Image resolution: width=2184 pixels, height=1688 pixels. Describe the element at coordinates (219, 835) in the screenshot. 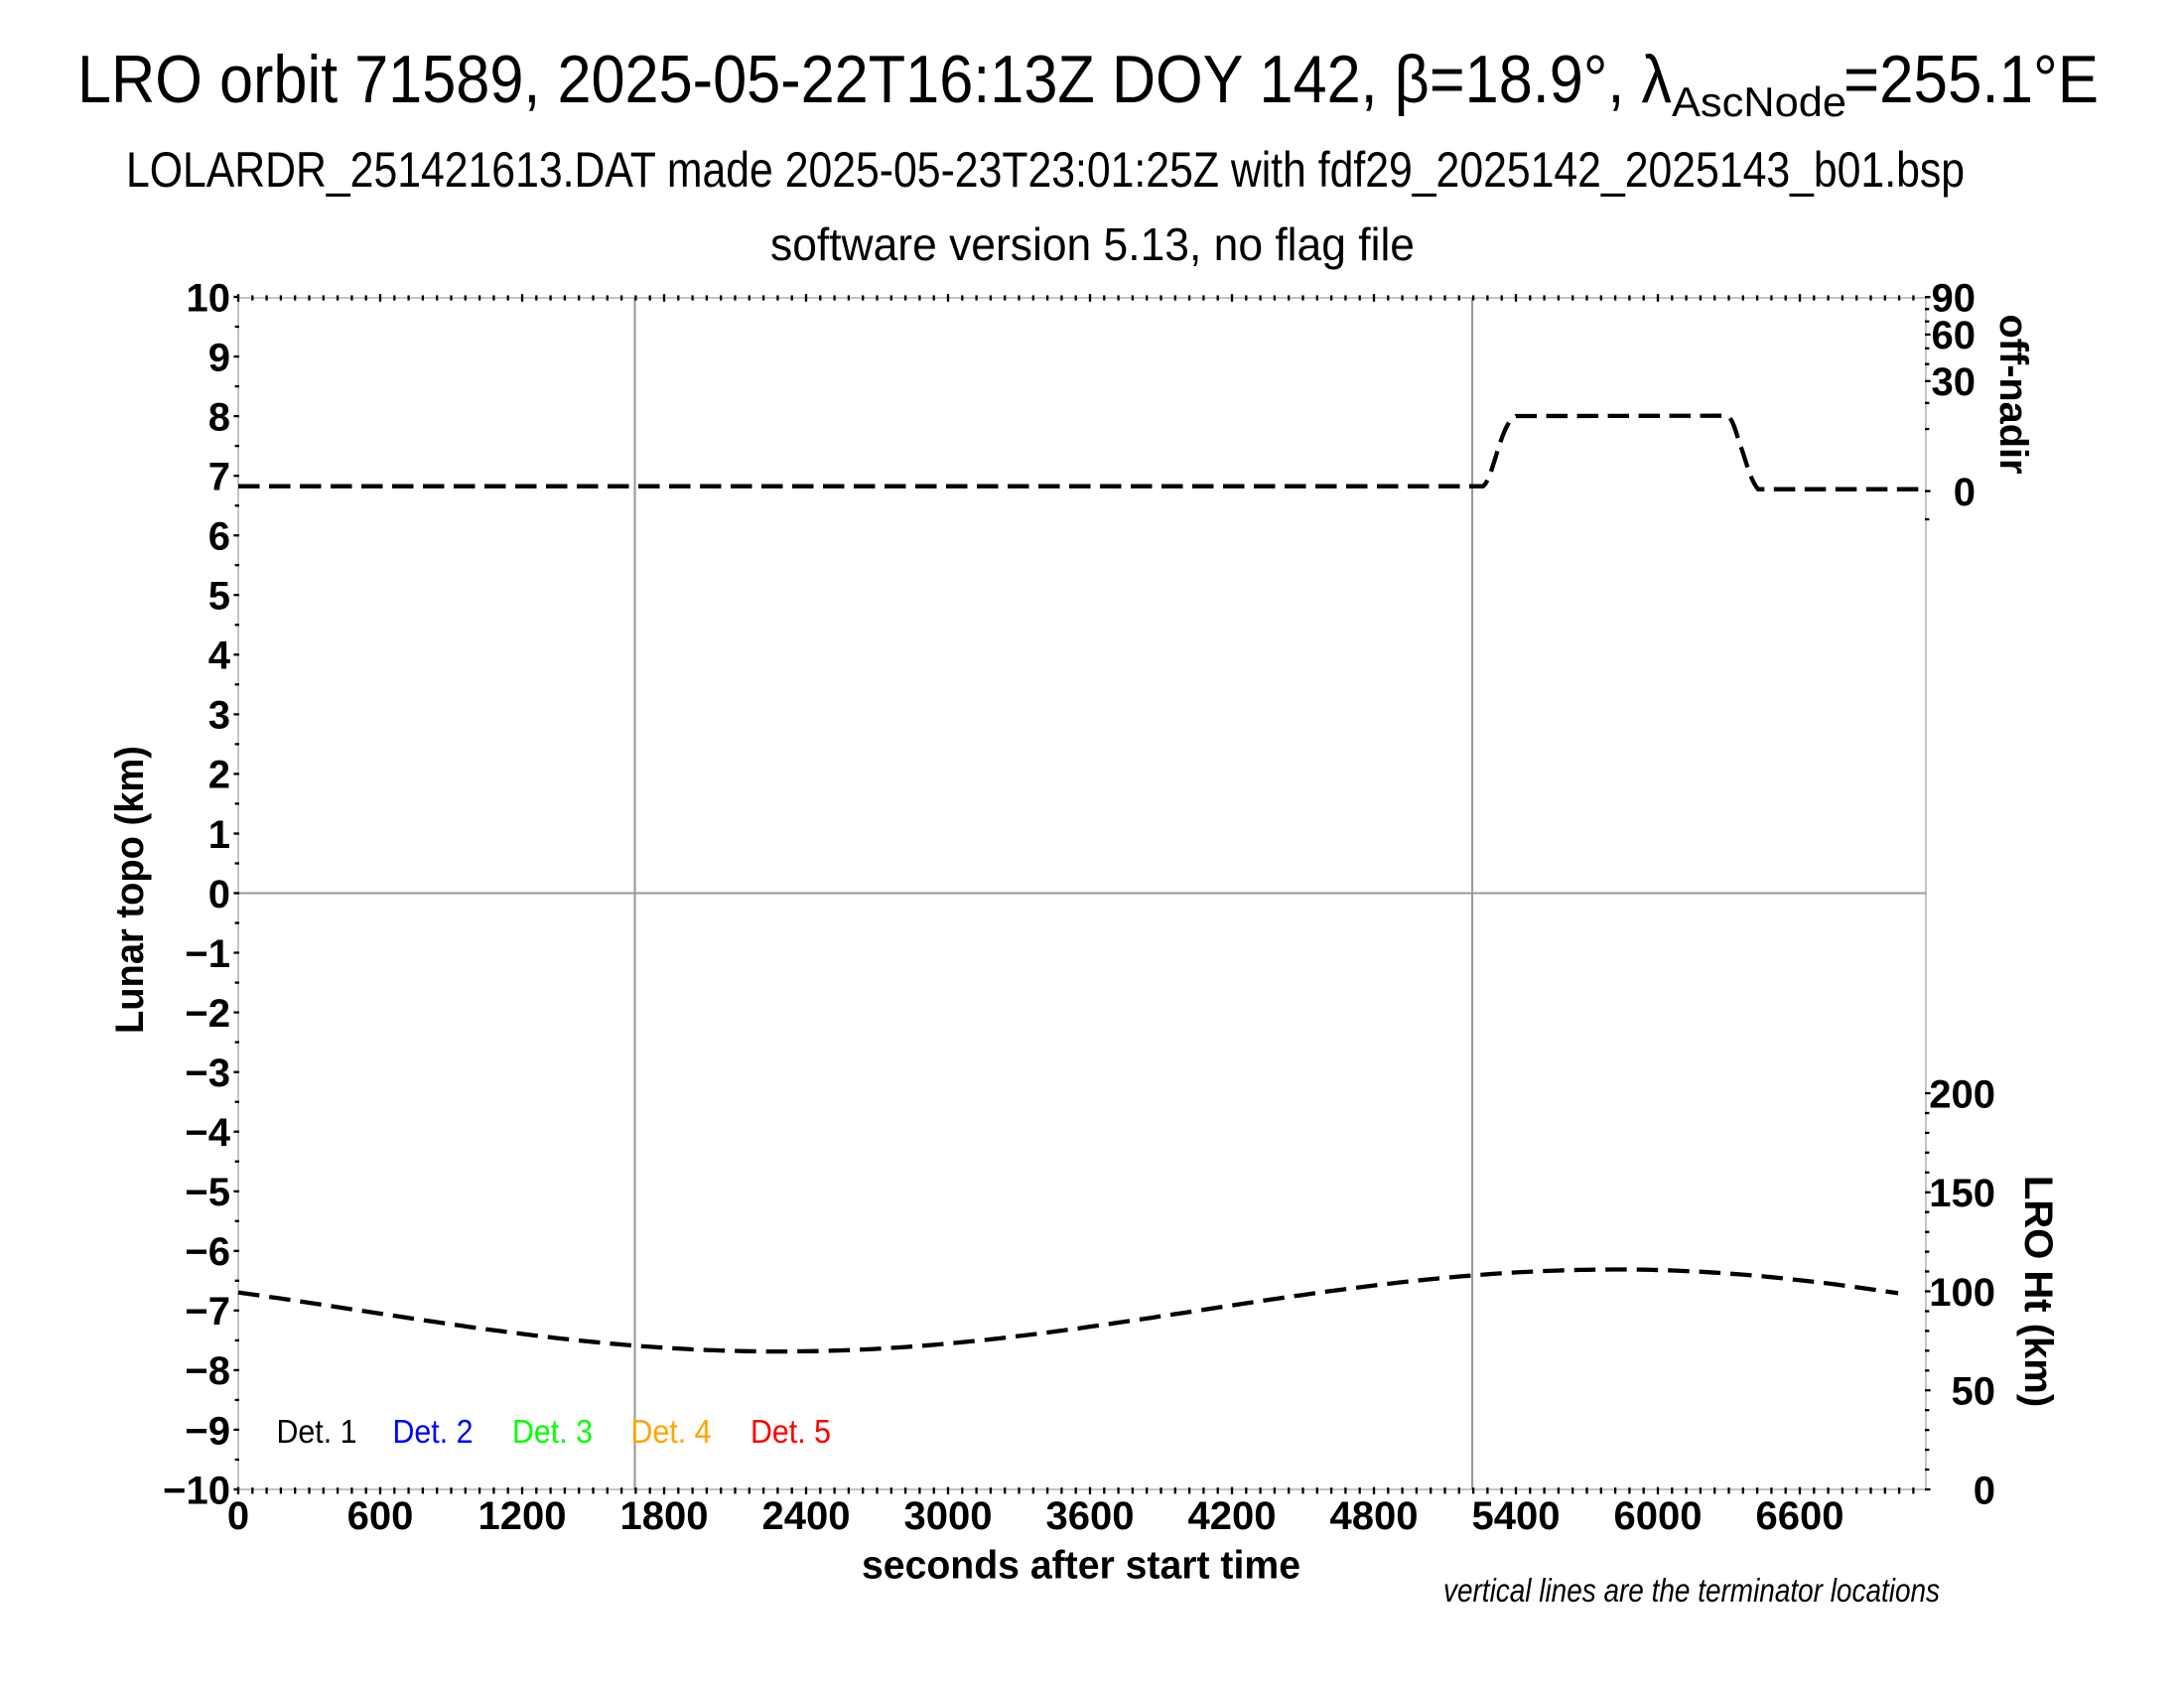

I see `svg-text: 1` at that location.